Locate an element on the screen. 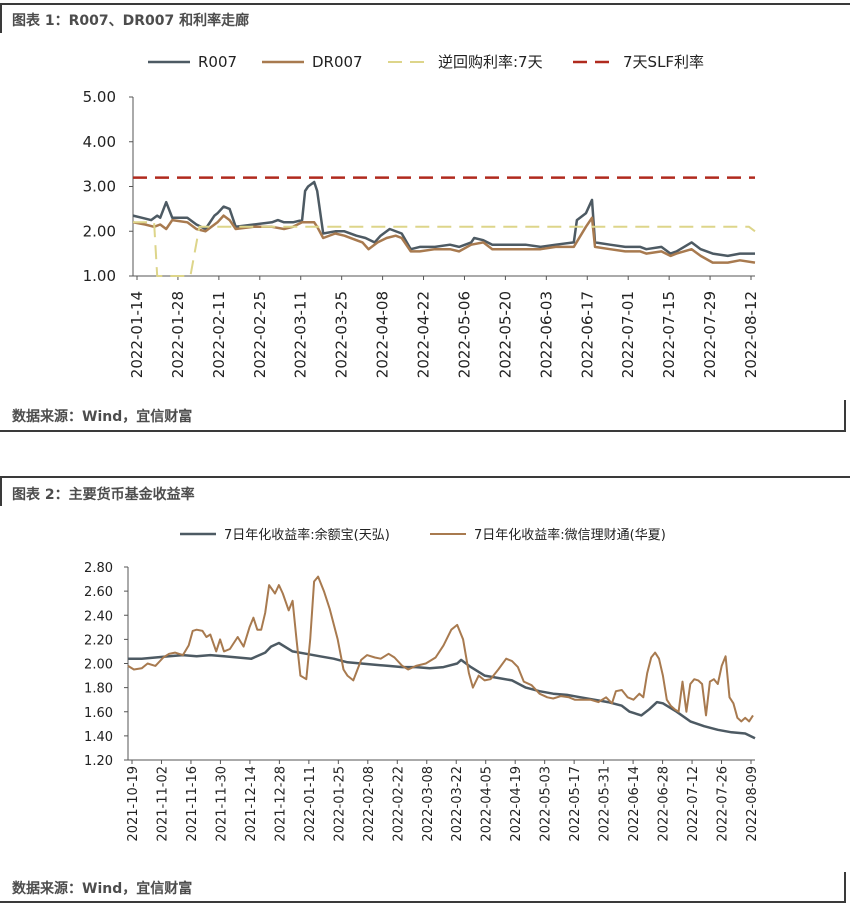 This screenshot has height=906, width=850. chart1-y-tick-label: 5.00 is located at coordinates (99, 97).